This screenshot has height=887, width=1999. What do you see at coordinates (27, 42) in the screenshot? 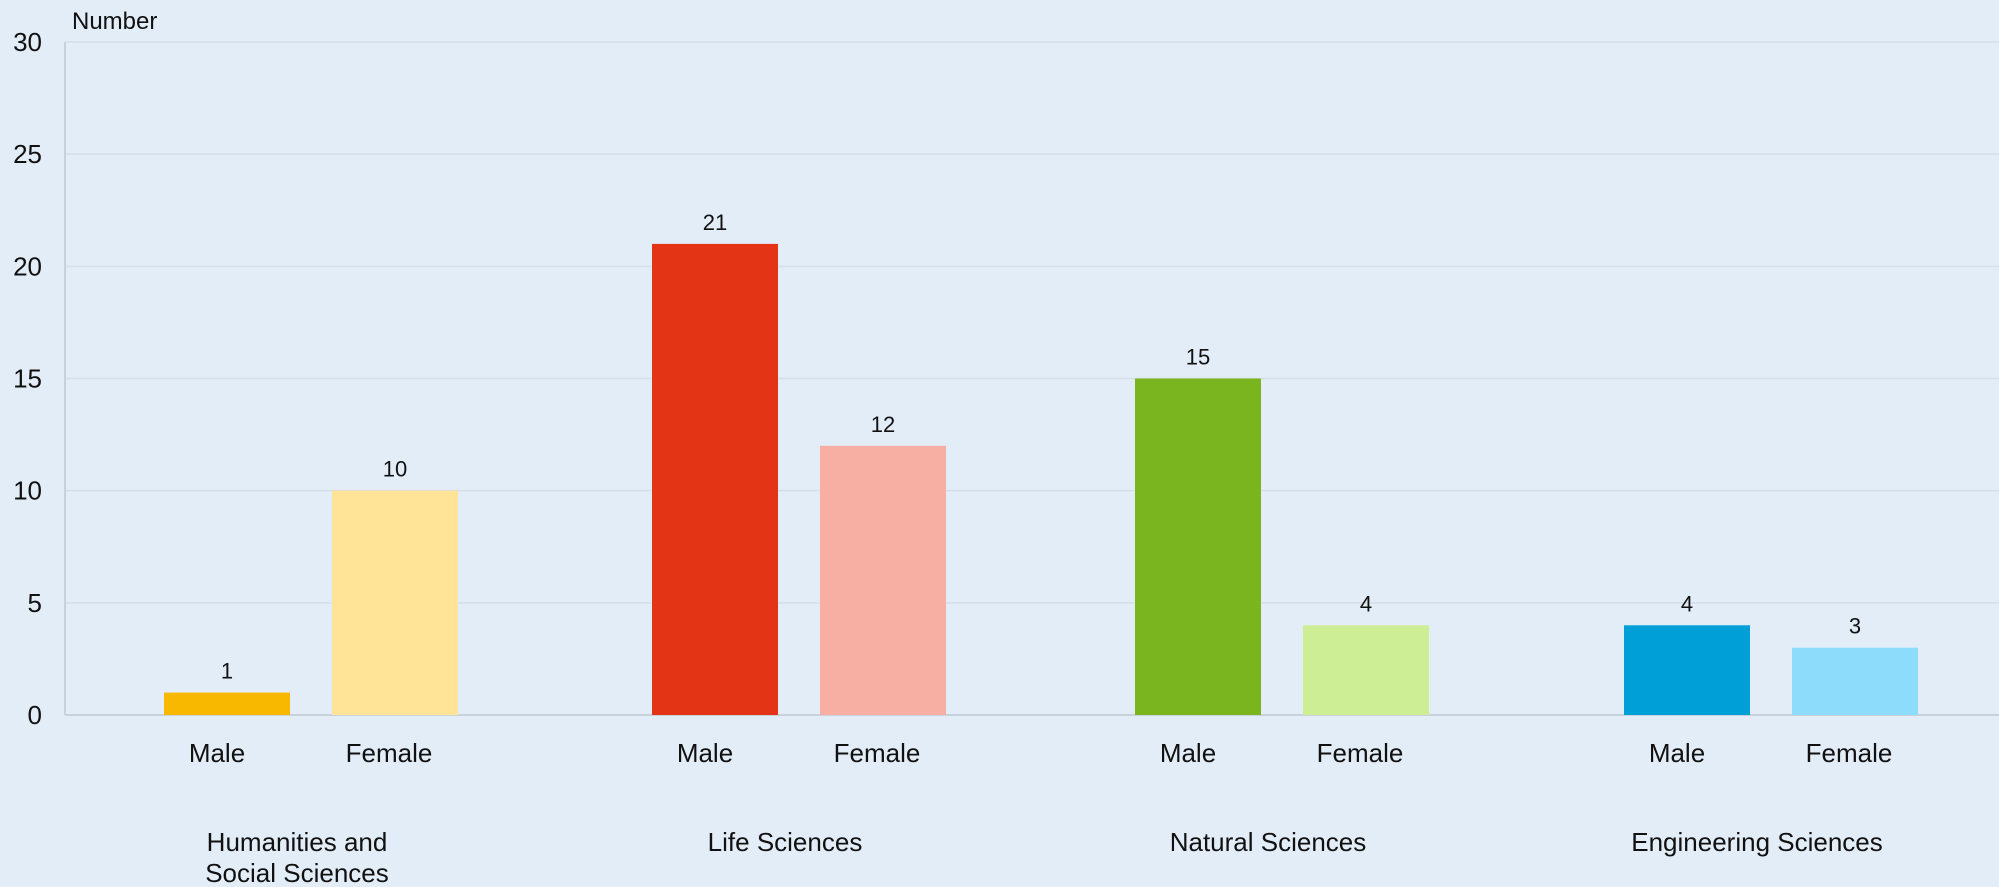
I see `y-tick-label: 30` at bounding box center [27, 42].